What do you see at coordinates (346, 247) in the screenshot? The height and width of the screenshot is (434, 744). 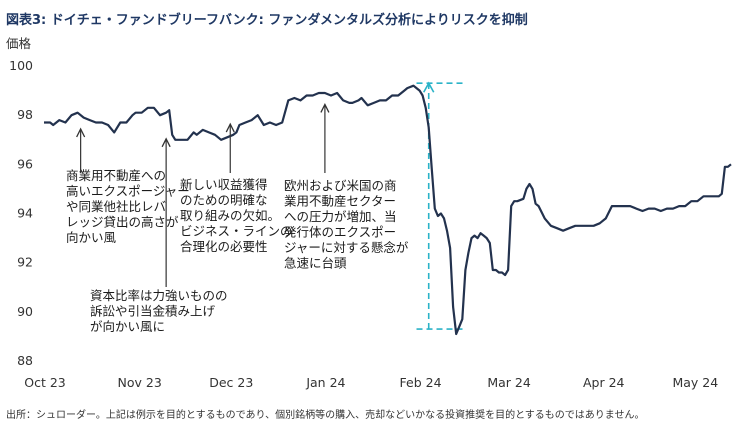 I see `annotation-text-line: ジャーに対する懸念が` at bounding box center [346, 247].